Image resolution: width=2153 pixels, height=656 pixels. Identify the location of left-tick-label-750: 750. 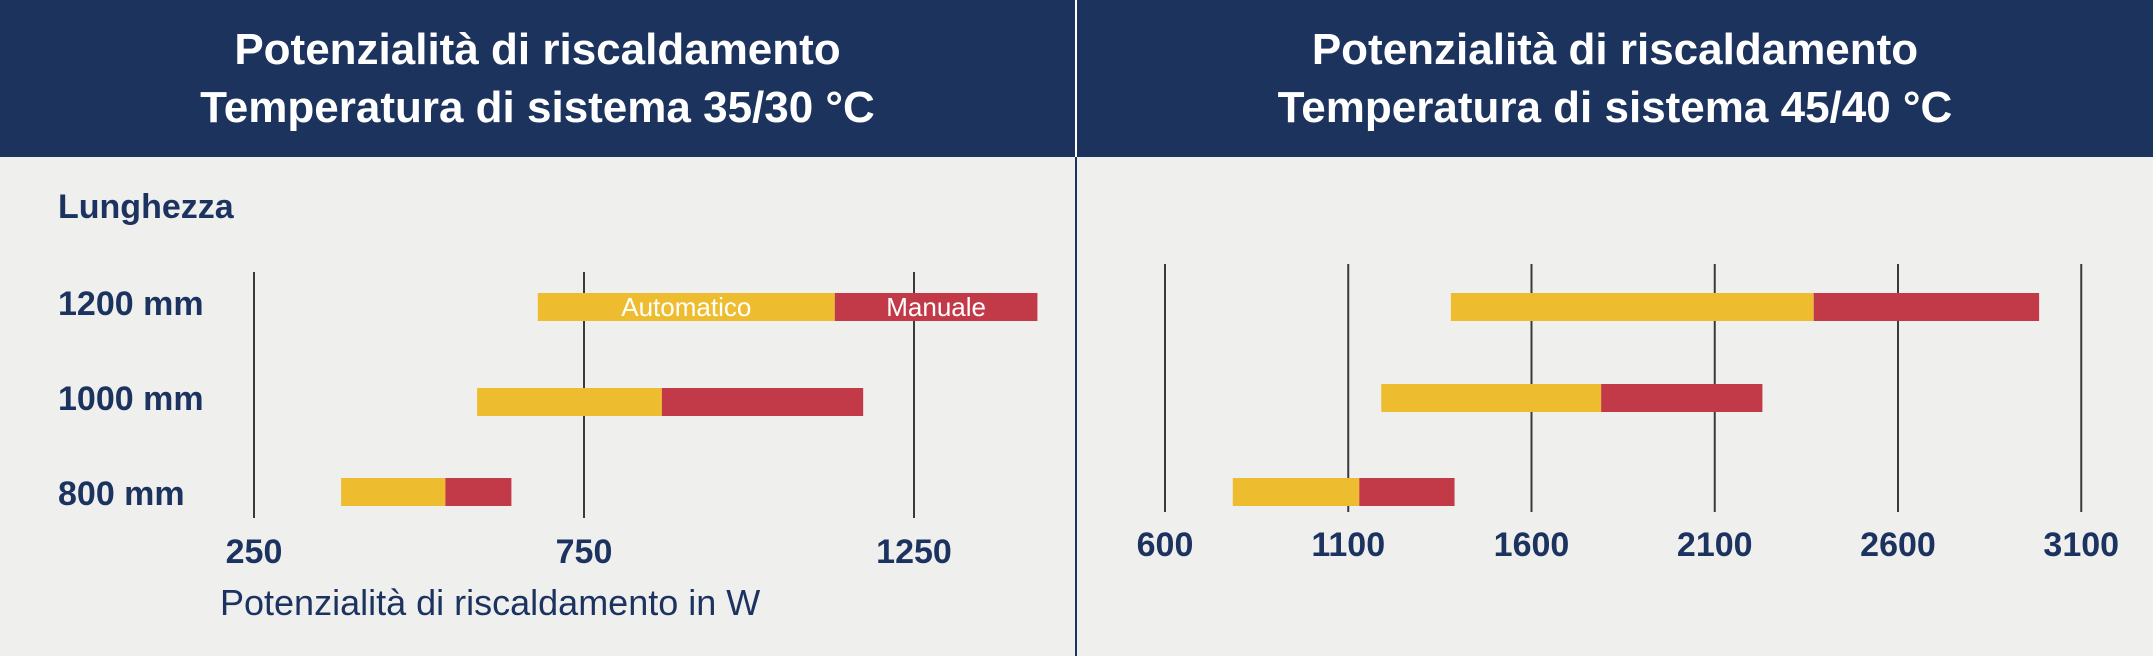
(584, 552).